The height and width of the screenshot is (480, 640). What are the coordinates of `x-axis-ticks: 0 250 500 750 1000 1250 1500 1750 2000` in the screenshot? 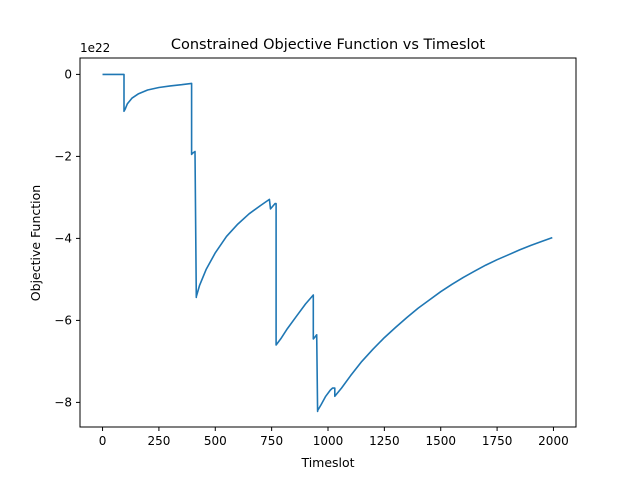 It's located at (334, 437).